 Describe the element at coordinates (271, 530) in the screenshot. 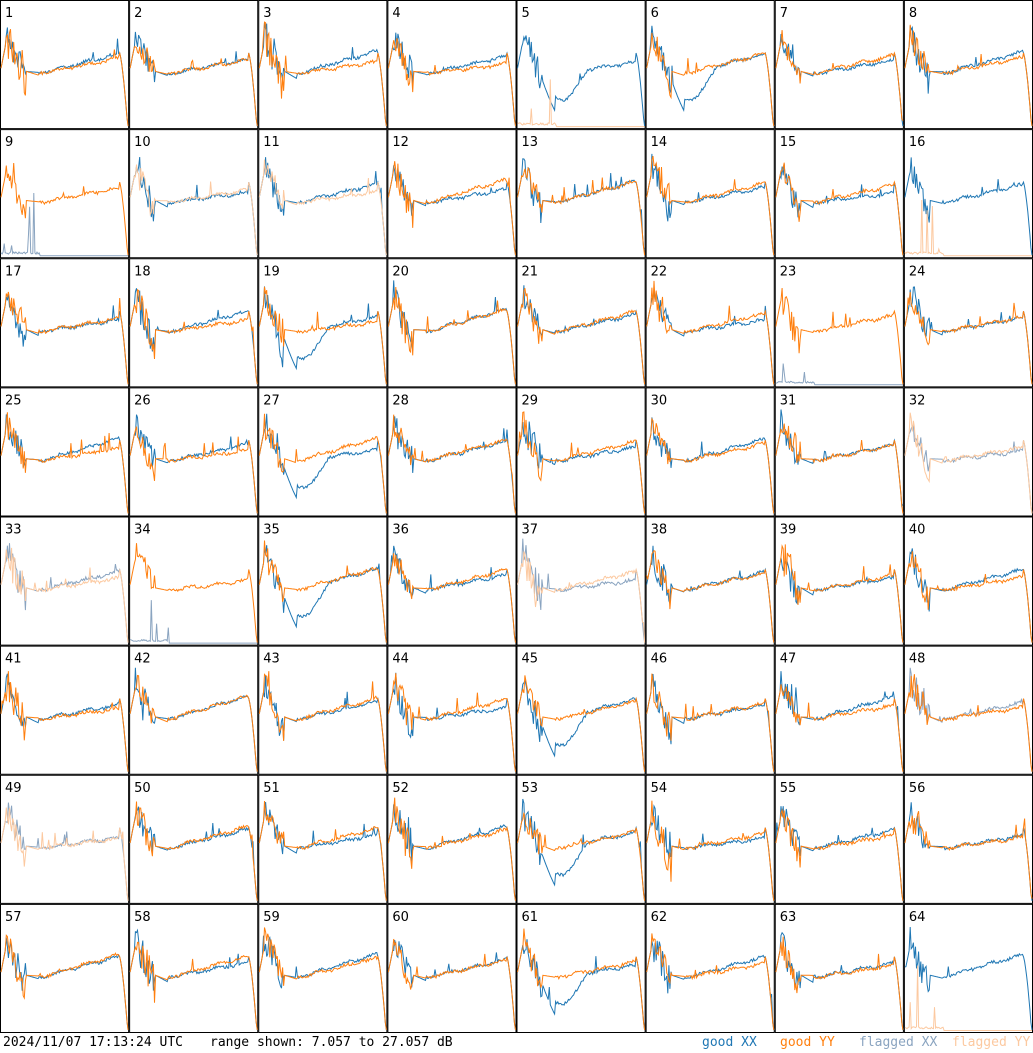

I see `tile-label: 35` at that location.